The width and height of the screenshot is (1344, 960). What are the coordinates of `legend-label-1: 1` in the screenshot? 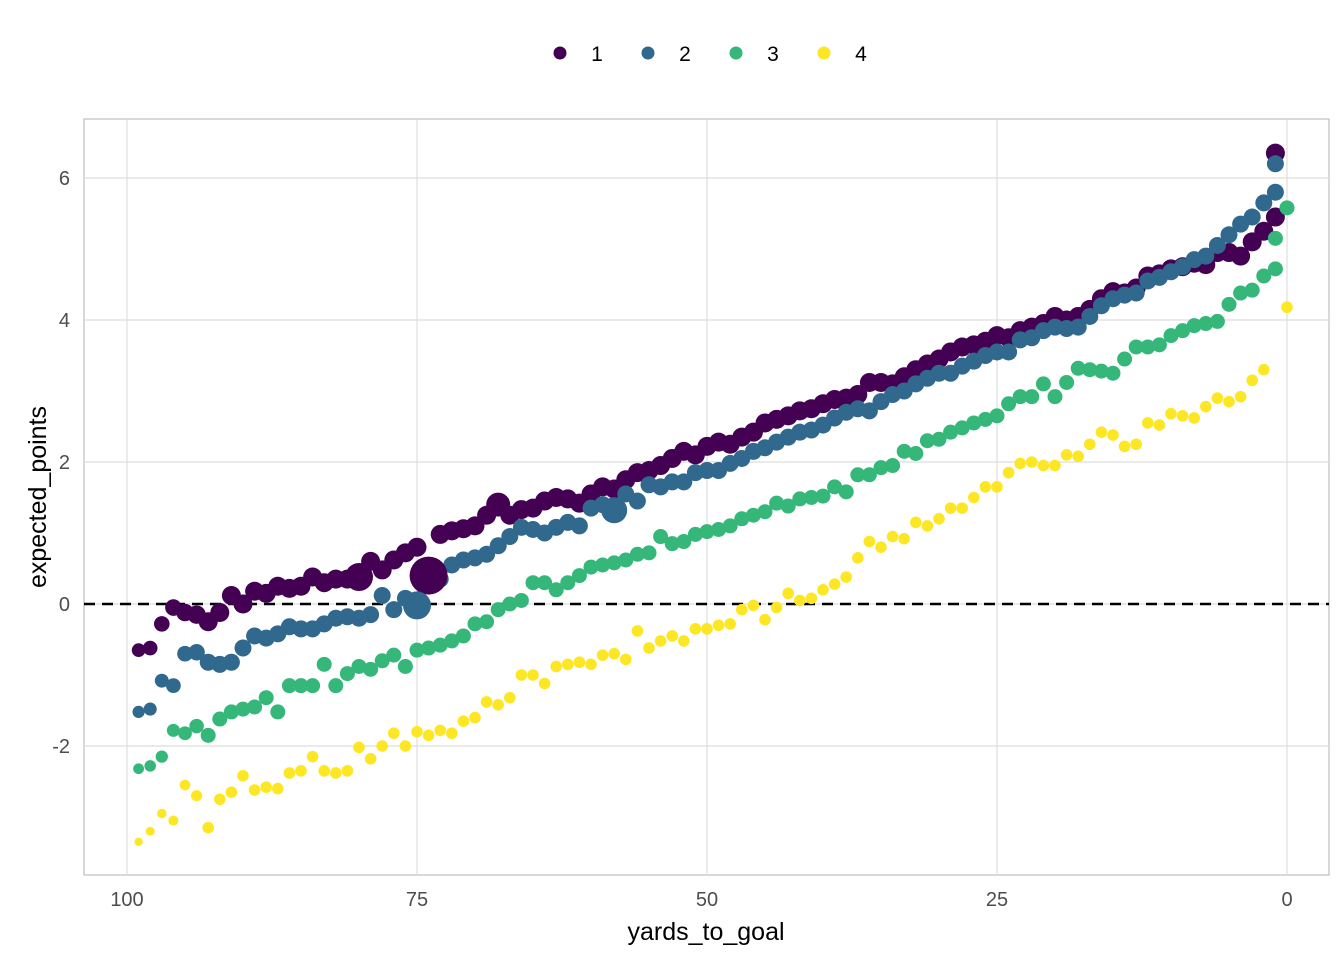 It's located at (597, 54).